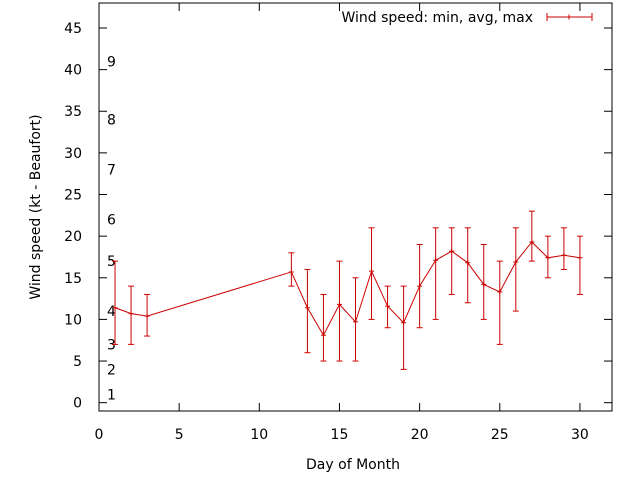 Image resolution: width=640 pixels, height=480 pixels. What do you see at coordinates (111, 370) in the screenshot?
I see `beaufort-label: 2` at bounding box center [111, 370].